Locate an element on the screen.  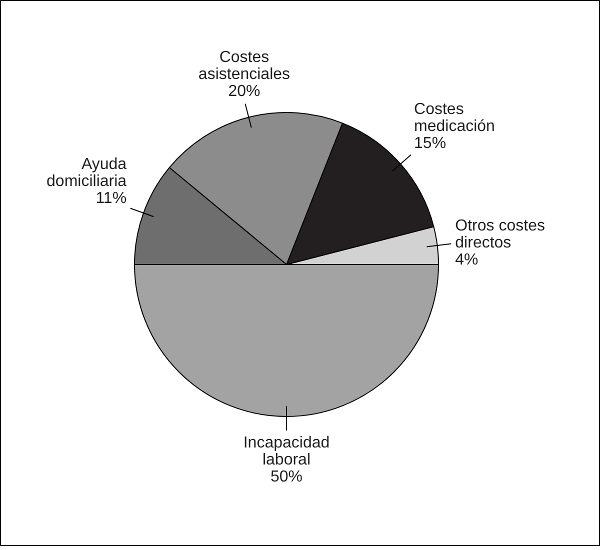
data-label: 4% is located at coordinates (466, 260).